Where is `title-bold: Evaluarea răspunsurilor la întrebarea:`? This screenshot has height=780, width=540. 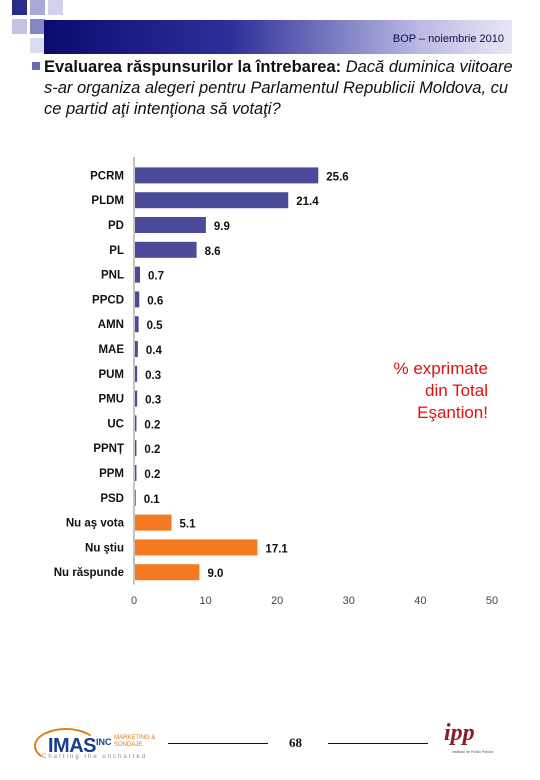 title-bold: Evaluarea răspunsurilor la întrebarea: is located at coordinates (193, 67).